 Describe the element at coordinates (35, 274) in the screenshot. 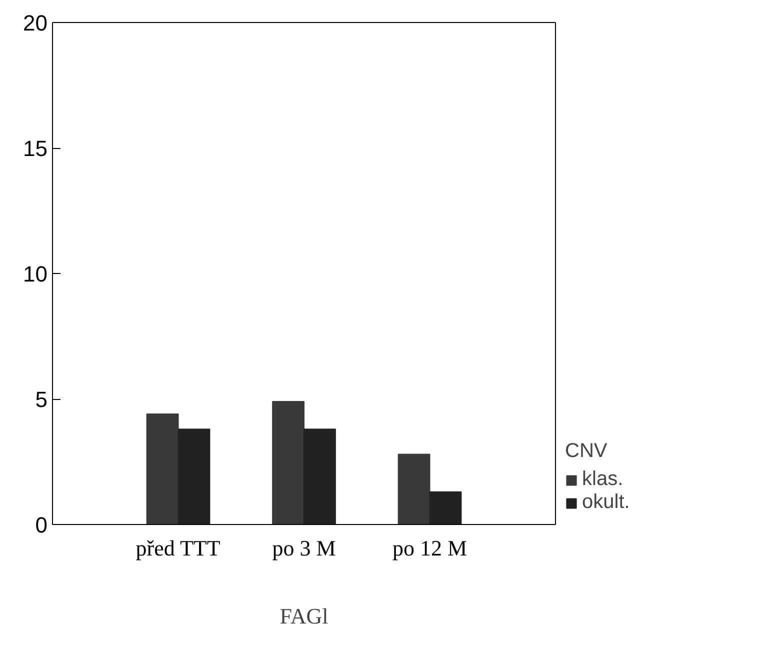

I see `y-tick-label: 10` at that location.